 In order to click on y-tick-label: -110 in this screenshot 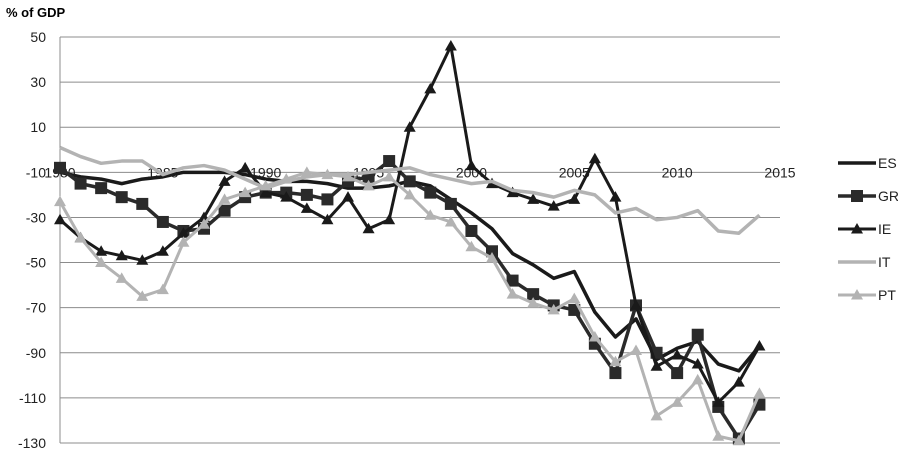, I will do `click(32, 398)`.